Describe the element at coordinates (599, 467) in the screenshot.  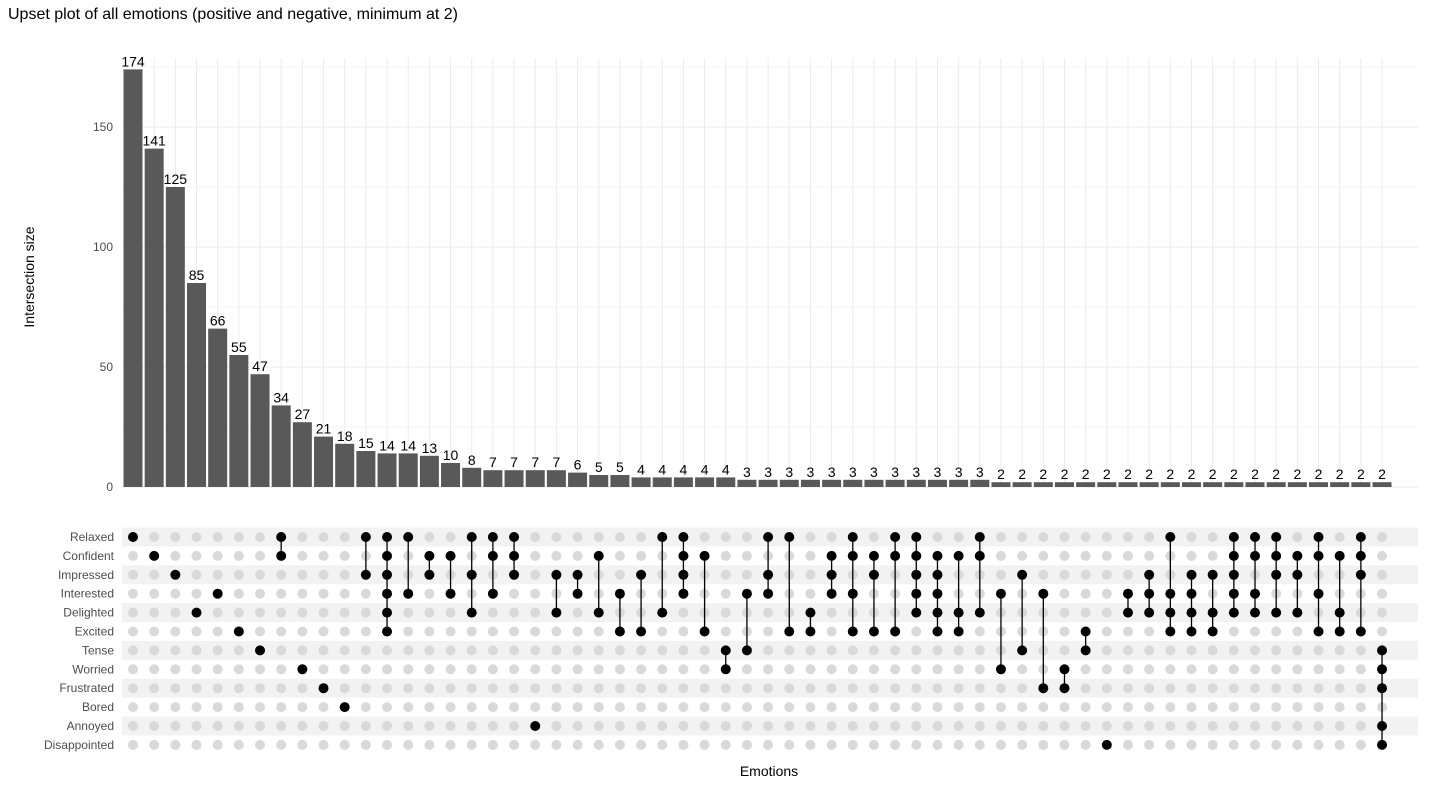
I see `bar-value-label: 5` at that location.